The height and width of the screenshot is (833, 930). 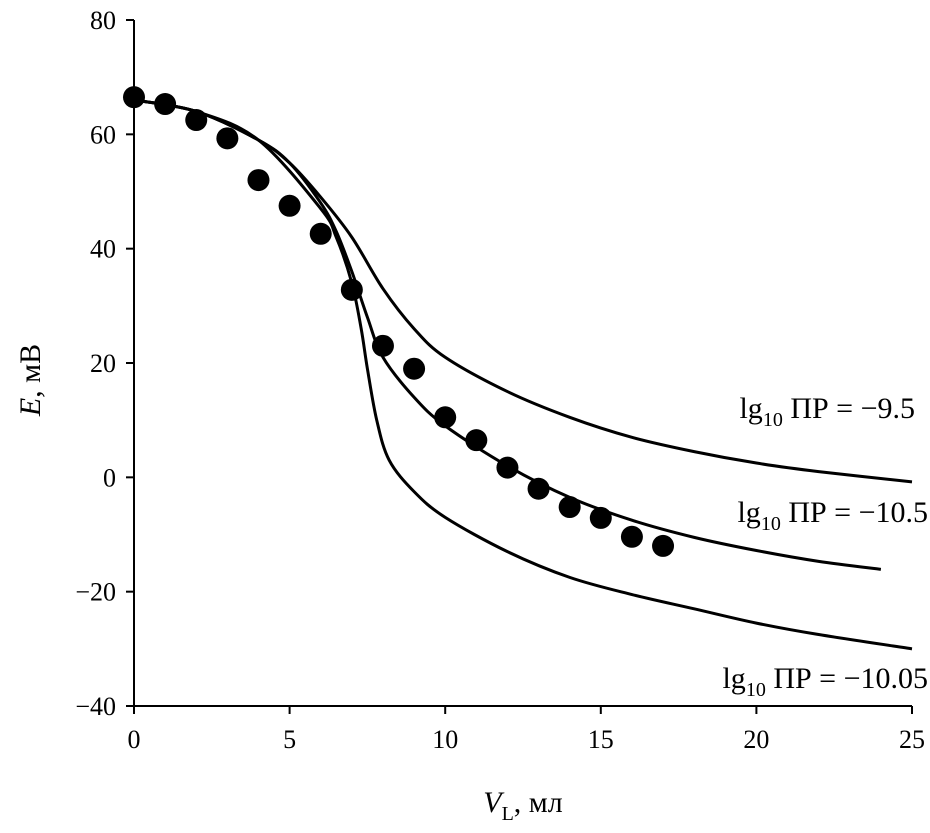 I want to click on y-tick-label: −40, so click(x=95, y=706).